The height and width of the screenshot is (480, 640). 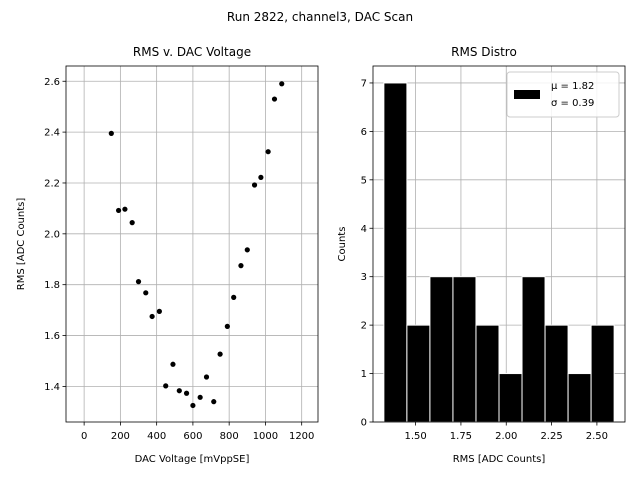 I want to click on legend-swatch, so click(x=527, y=94).